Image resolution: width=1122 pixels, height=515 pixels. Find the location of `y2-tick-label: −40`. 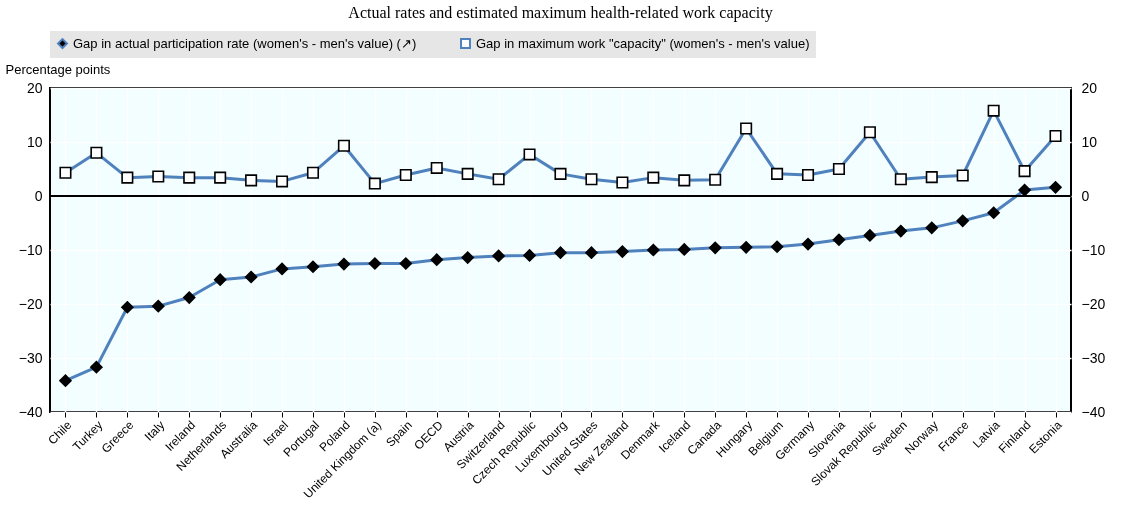

y2-tick-label: −40 is located at coordinates (1093, 411).